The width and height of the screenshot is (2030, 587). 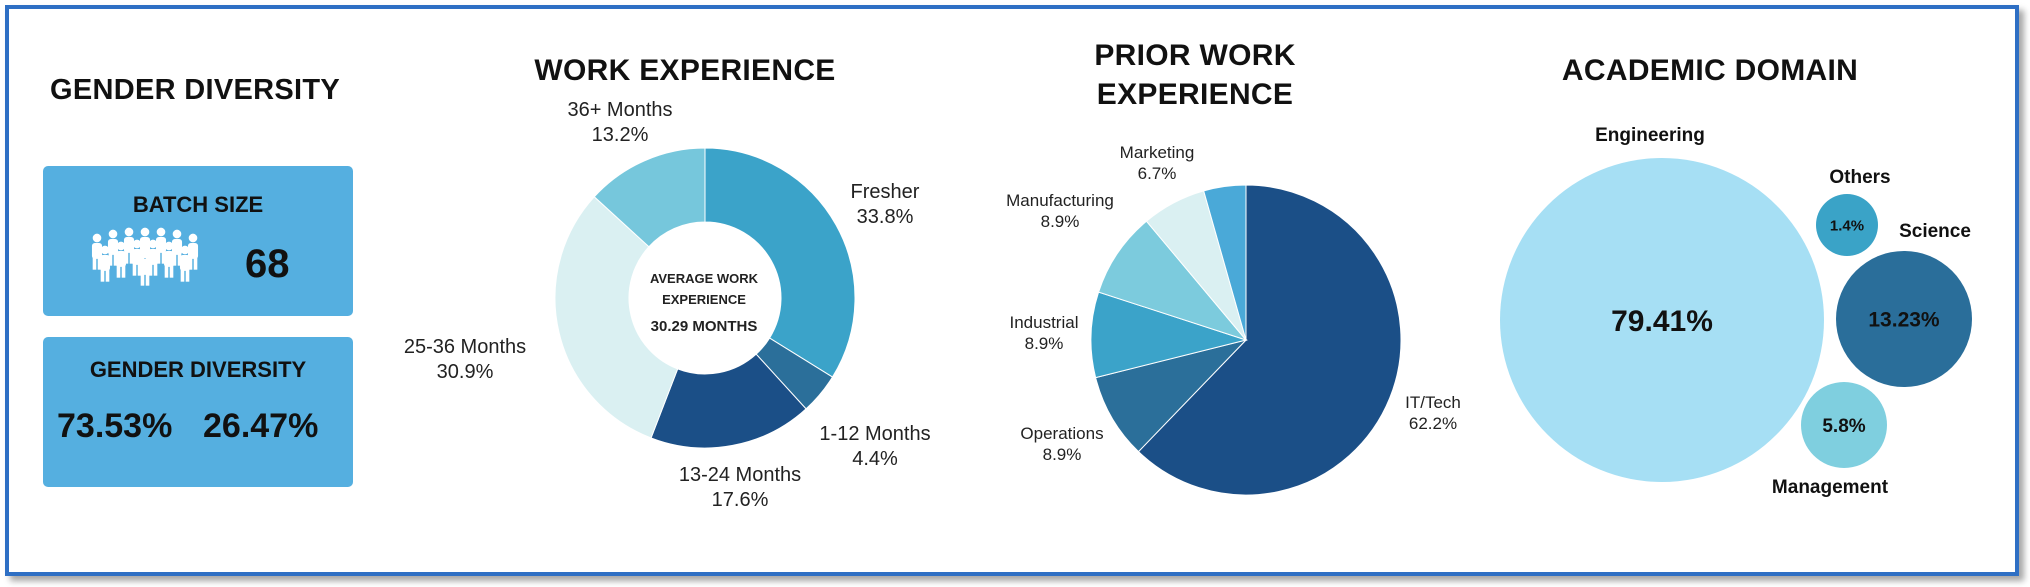 What do you see at coordinates (885, 192) in the screenshot?
I see `work-exp-label-fresher-name: Fresher` at bounding box center [885, 192].